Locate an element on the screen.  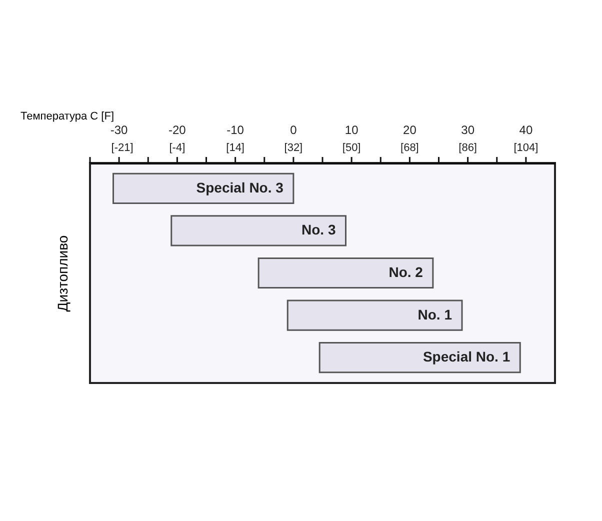
y-tick-label: No. 3 is located at coordinates (319, 230).